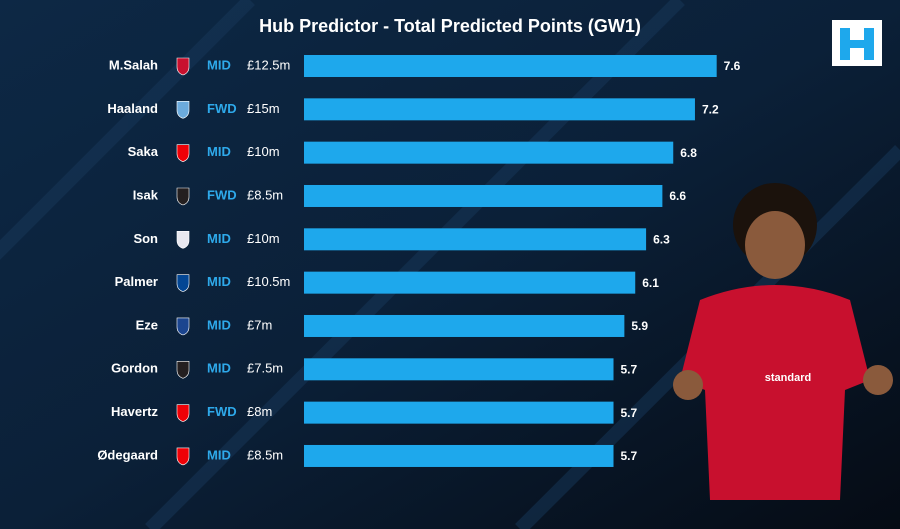  What do you see at coordinates (136, 281) in the screenshot?
I see `player-name: Palmer` at bounding box center [136, 281].